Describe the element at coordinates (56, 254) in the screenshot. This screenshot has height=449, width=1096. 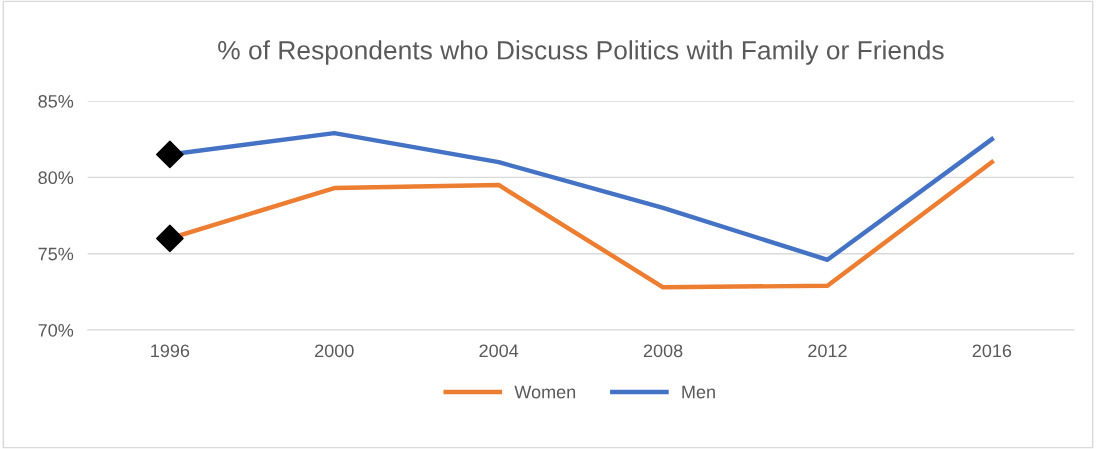
I see `y-tick-label: 75%` at that location.